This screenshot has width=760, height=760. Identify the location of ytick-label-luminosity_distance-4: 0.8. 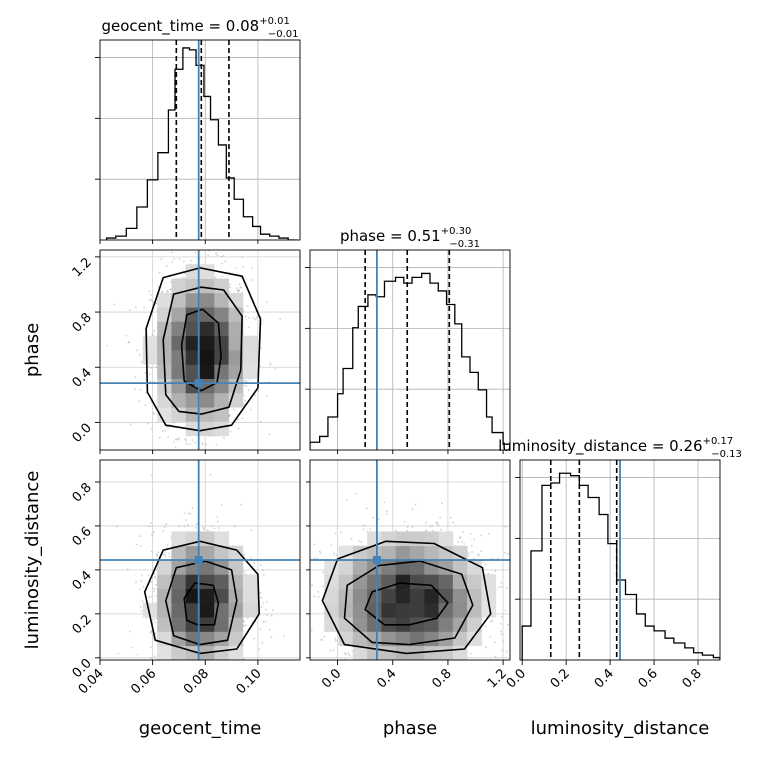
(82, 492).